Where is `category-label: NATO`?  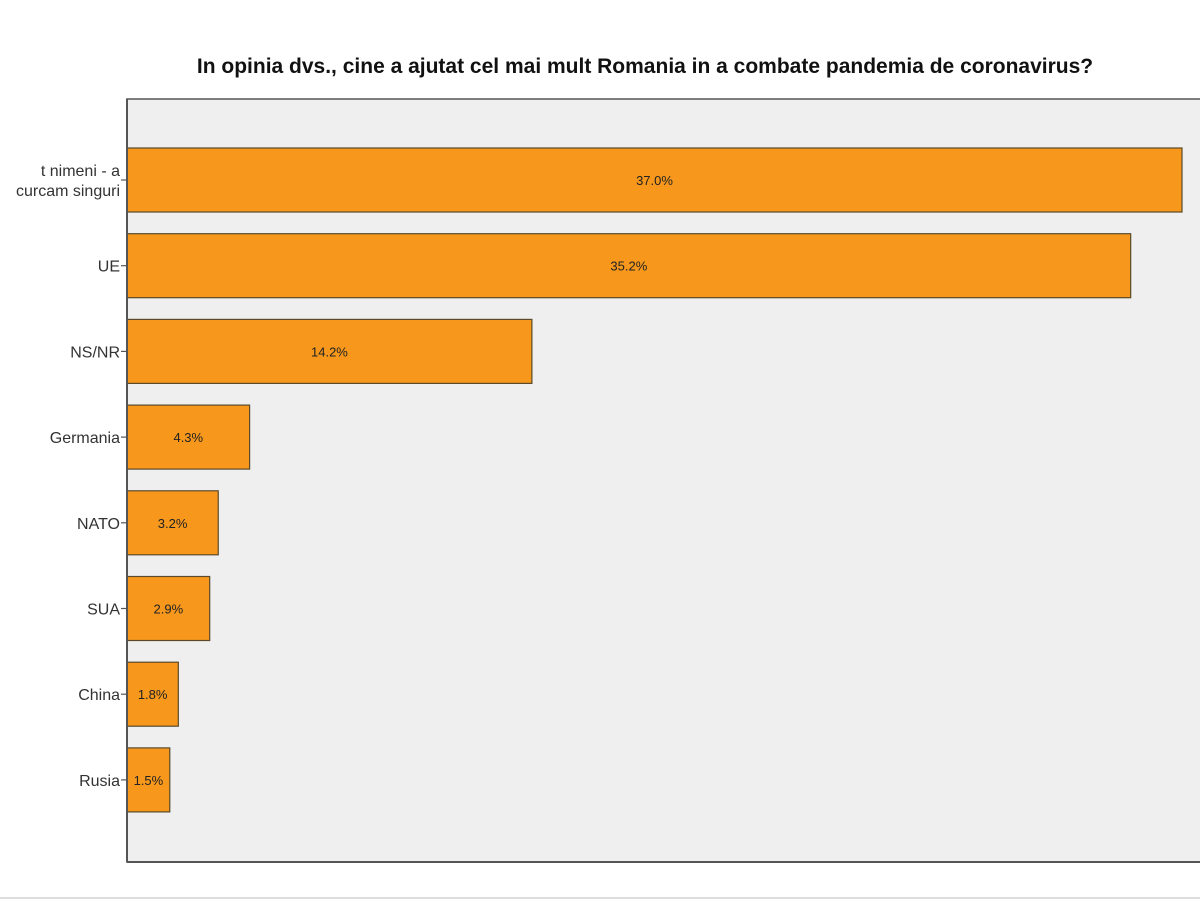 category-label: NATO is located at coordinates (98, 524).